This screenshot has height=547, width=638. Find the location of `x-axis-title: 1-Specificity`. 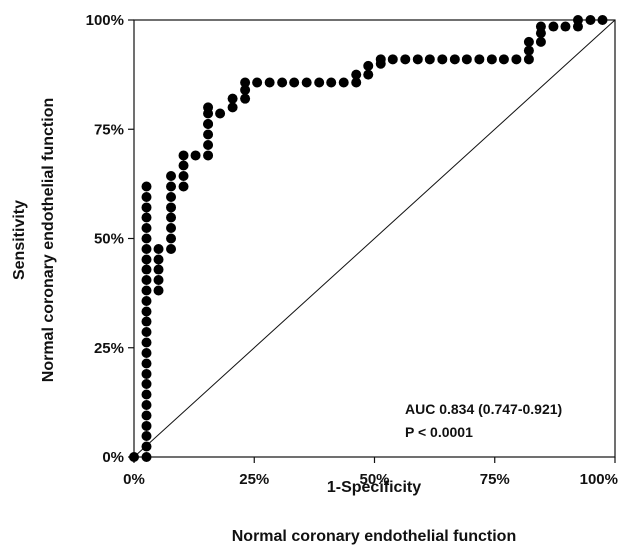

x-axis-title: 1-Specificity is located at coordinates (374, 487).